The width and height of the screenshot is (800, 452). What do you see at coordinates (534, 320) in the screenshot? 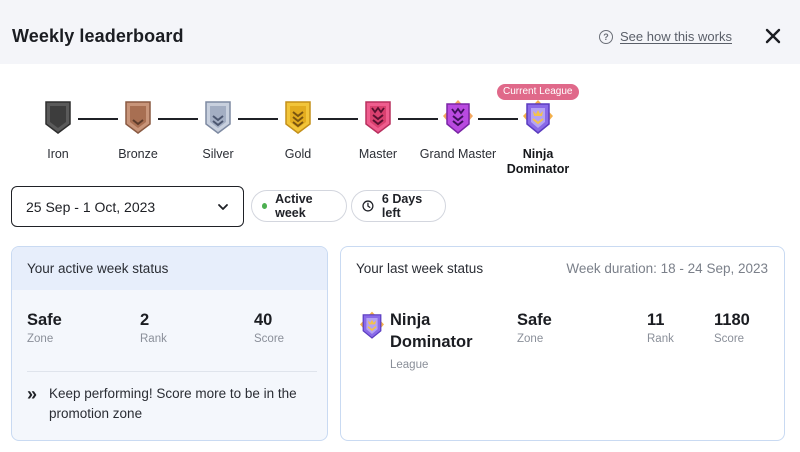
I see `last-zone-value: Safe` at bounding box center [534, 320].